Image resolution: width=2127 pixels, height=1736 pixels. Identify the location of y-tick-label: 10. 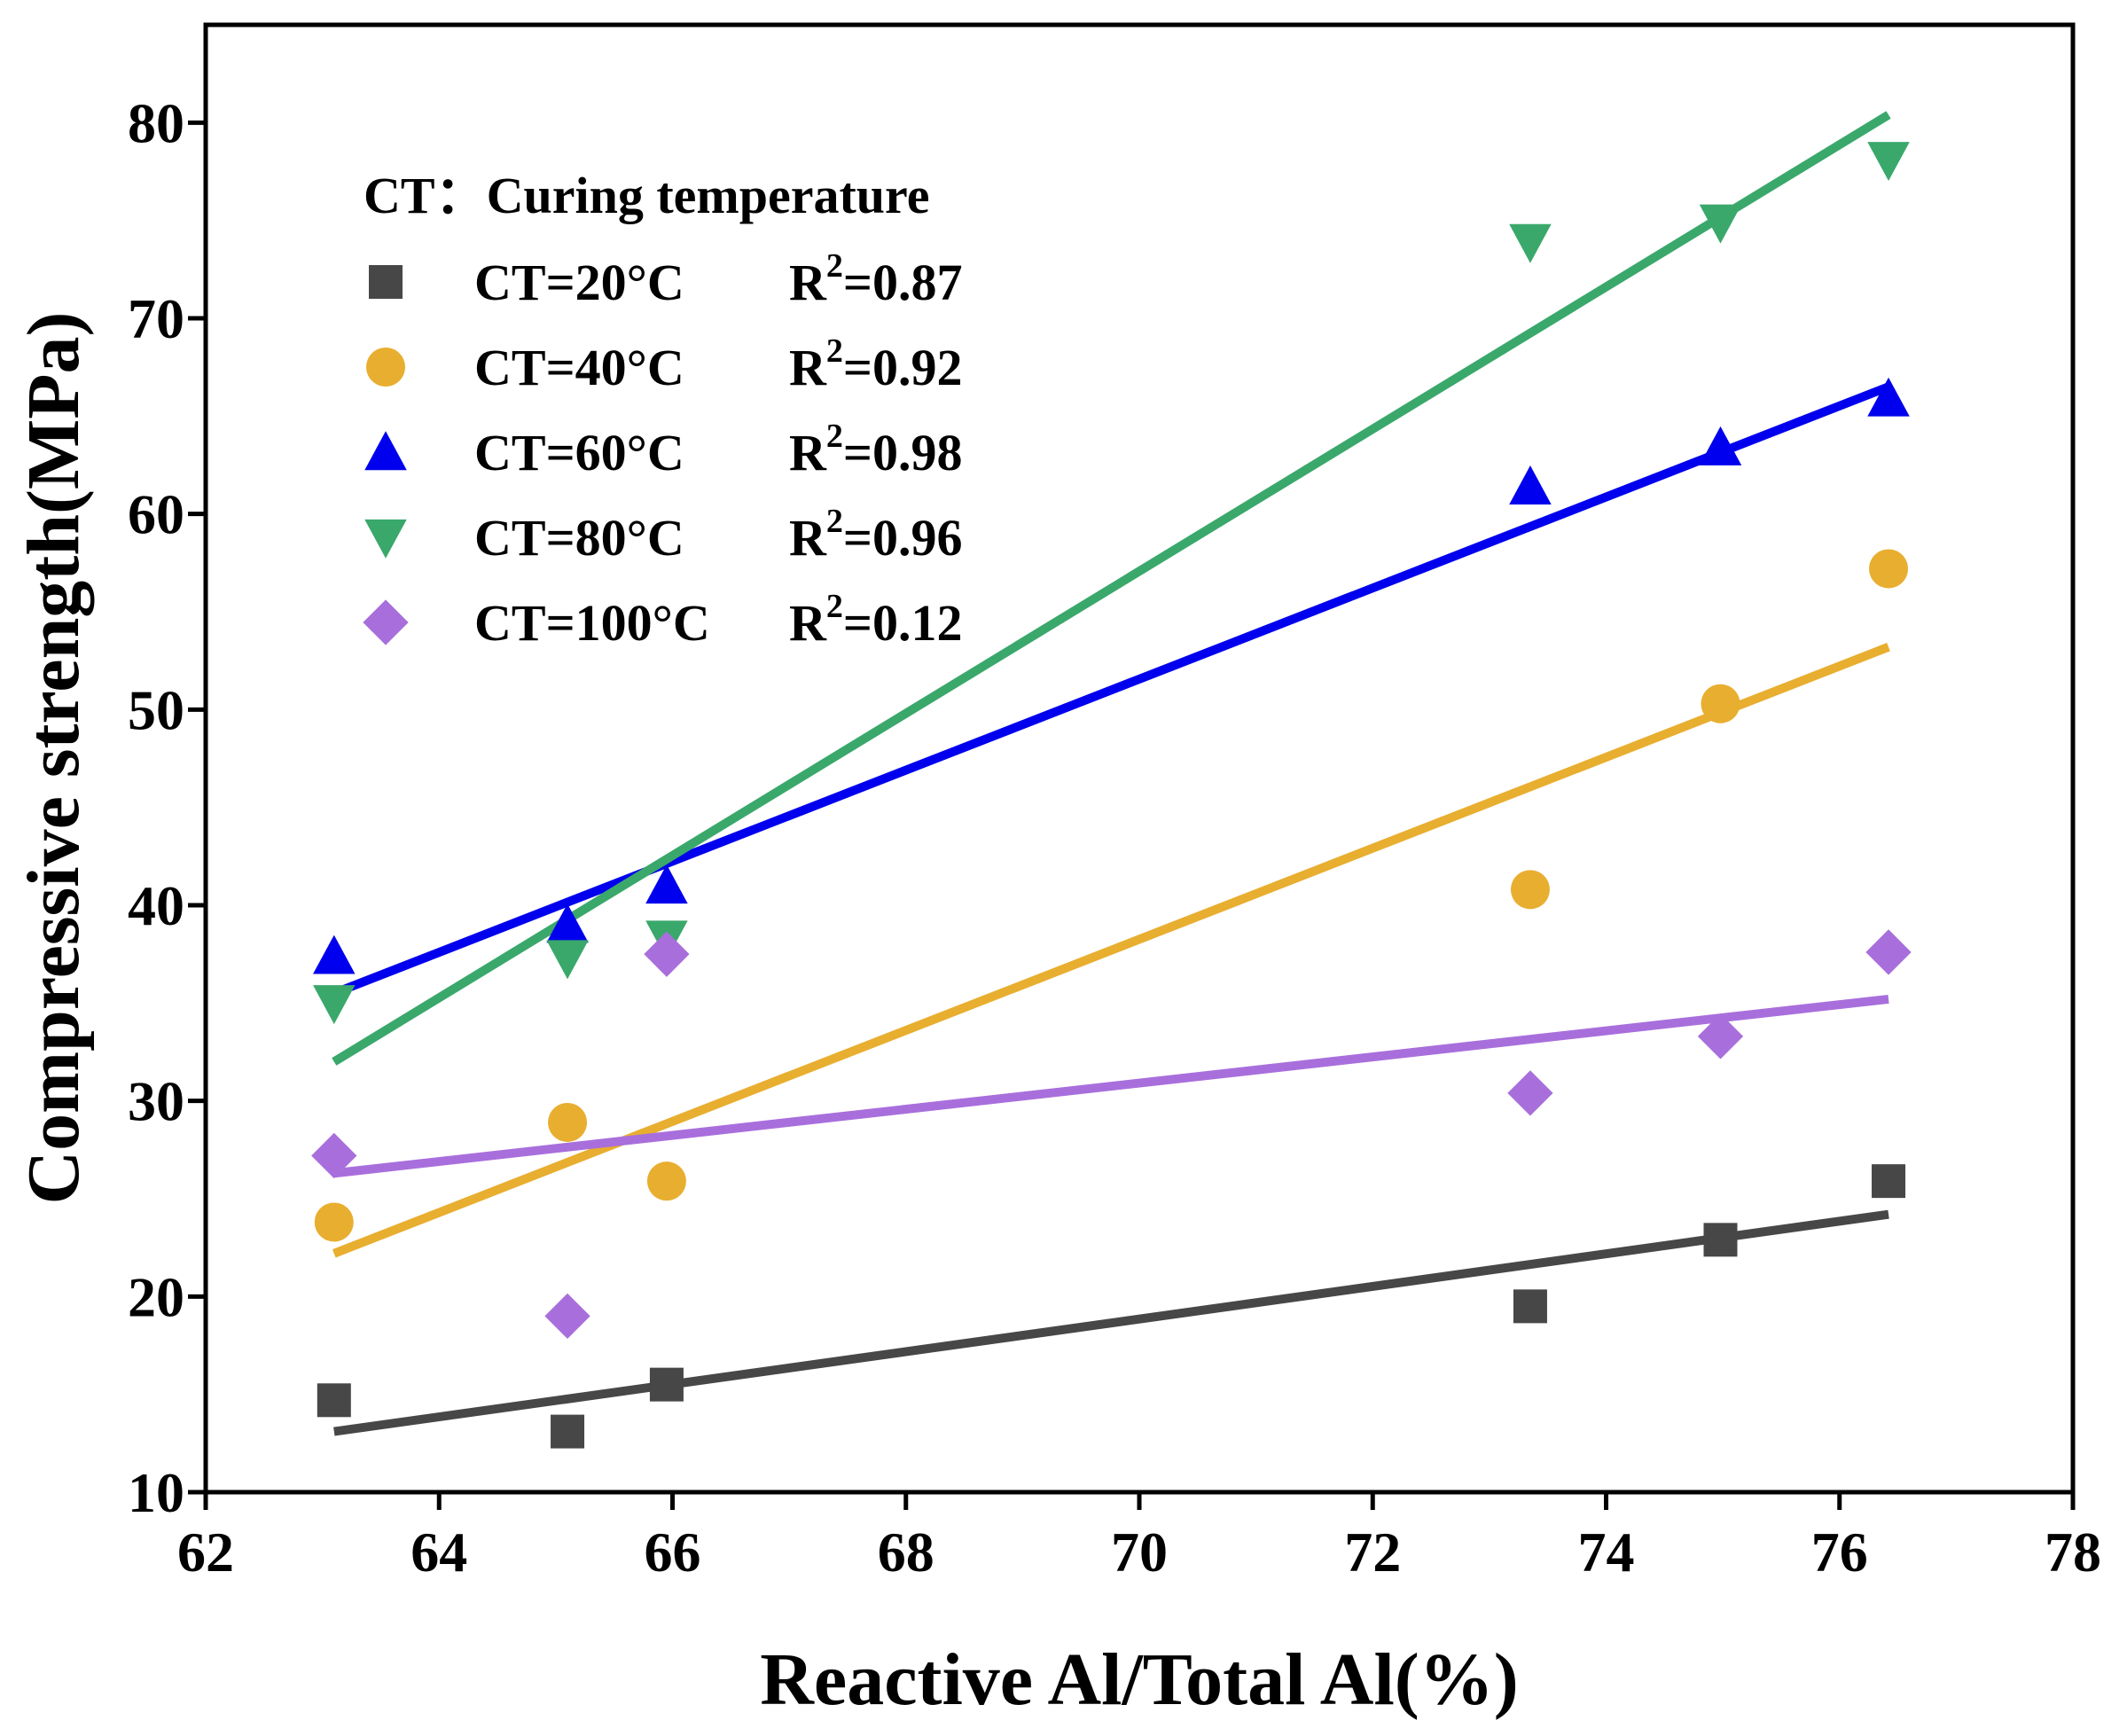
(156, 1492).